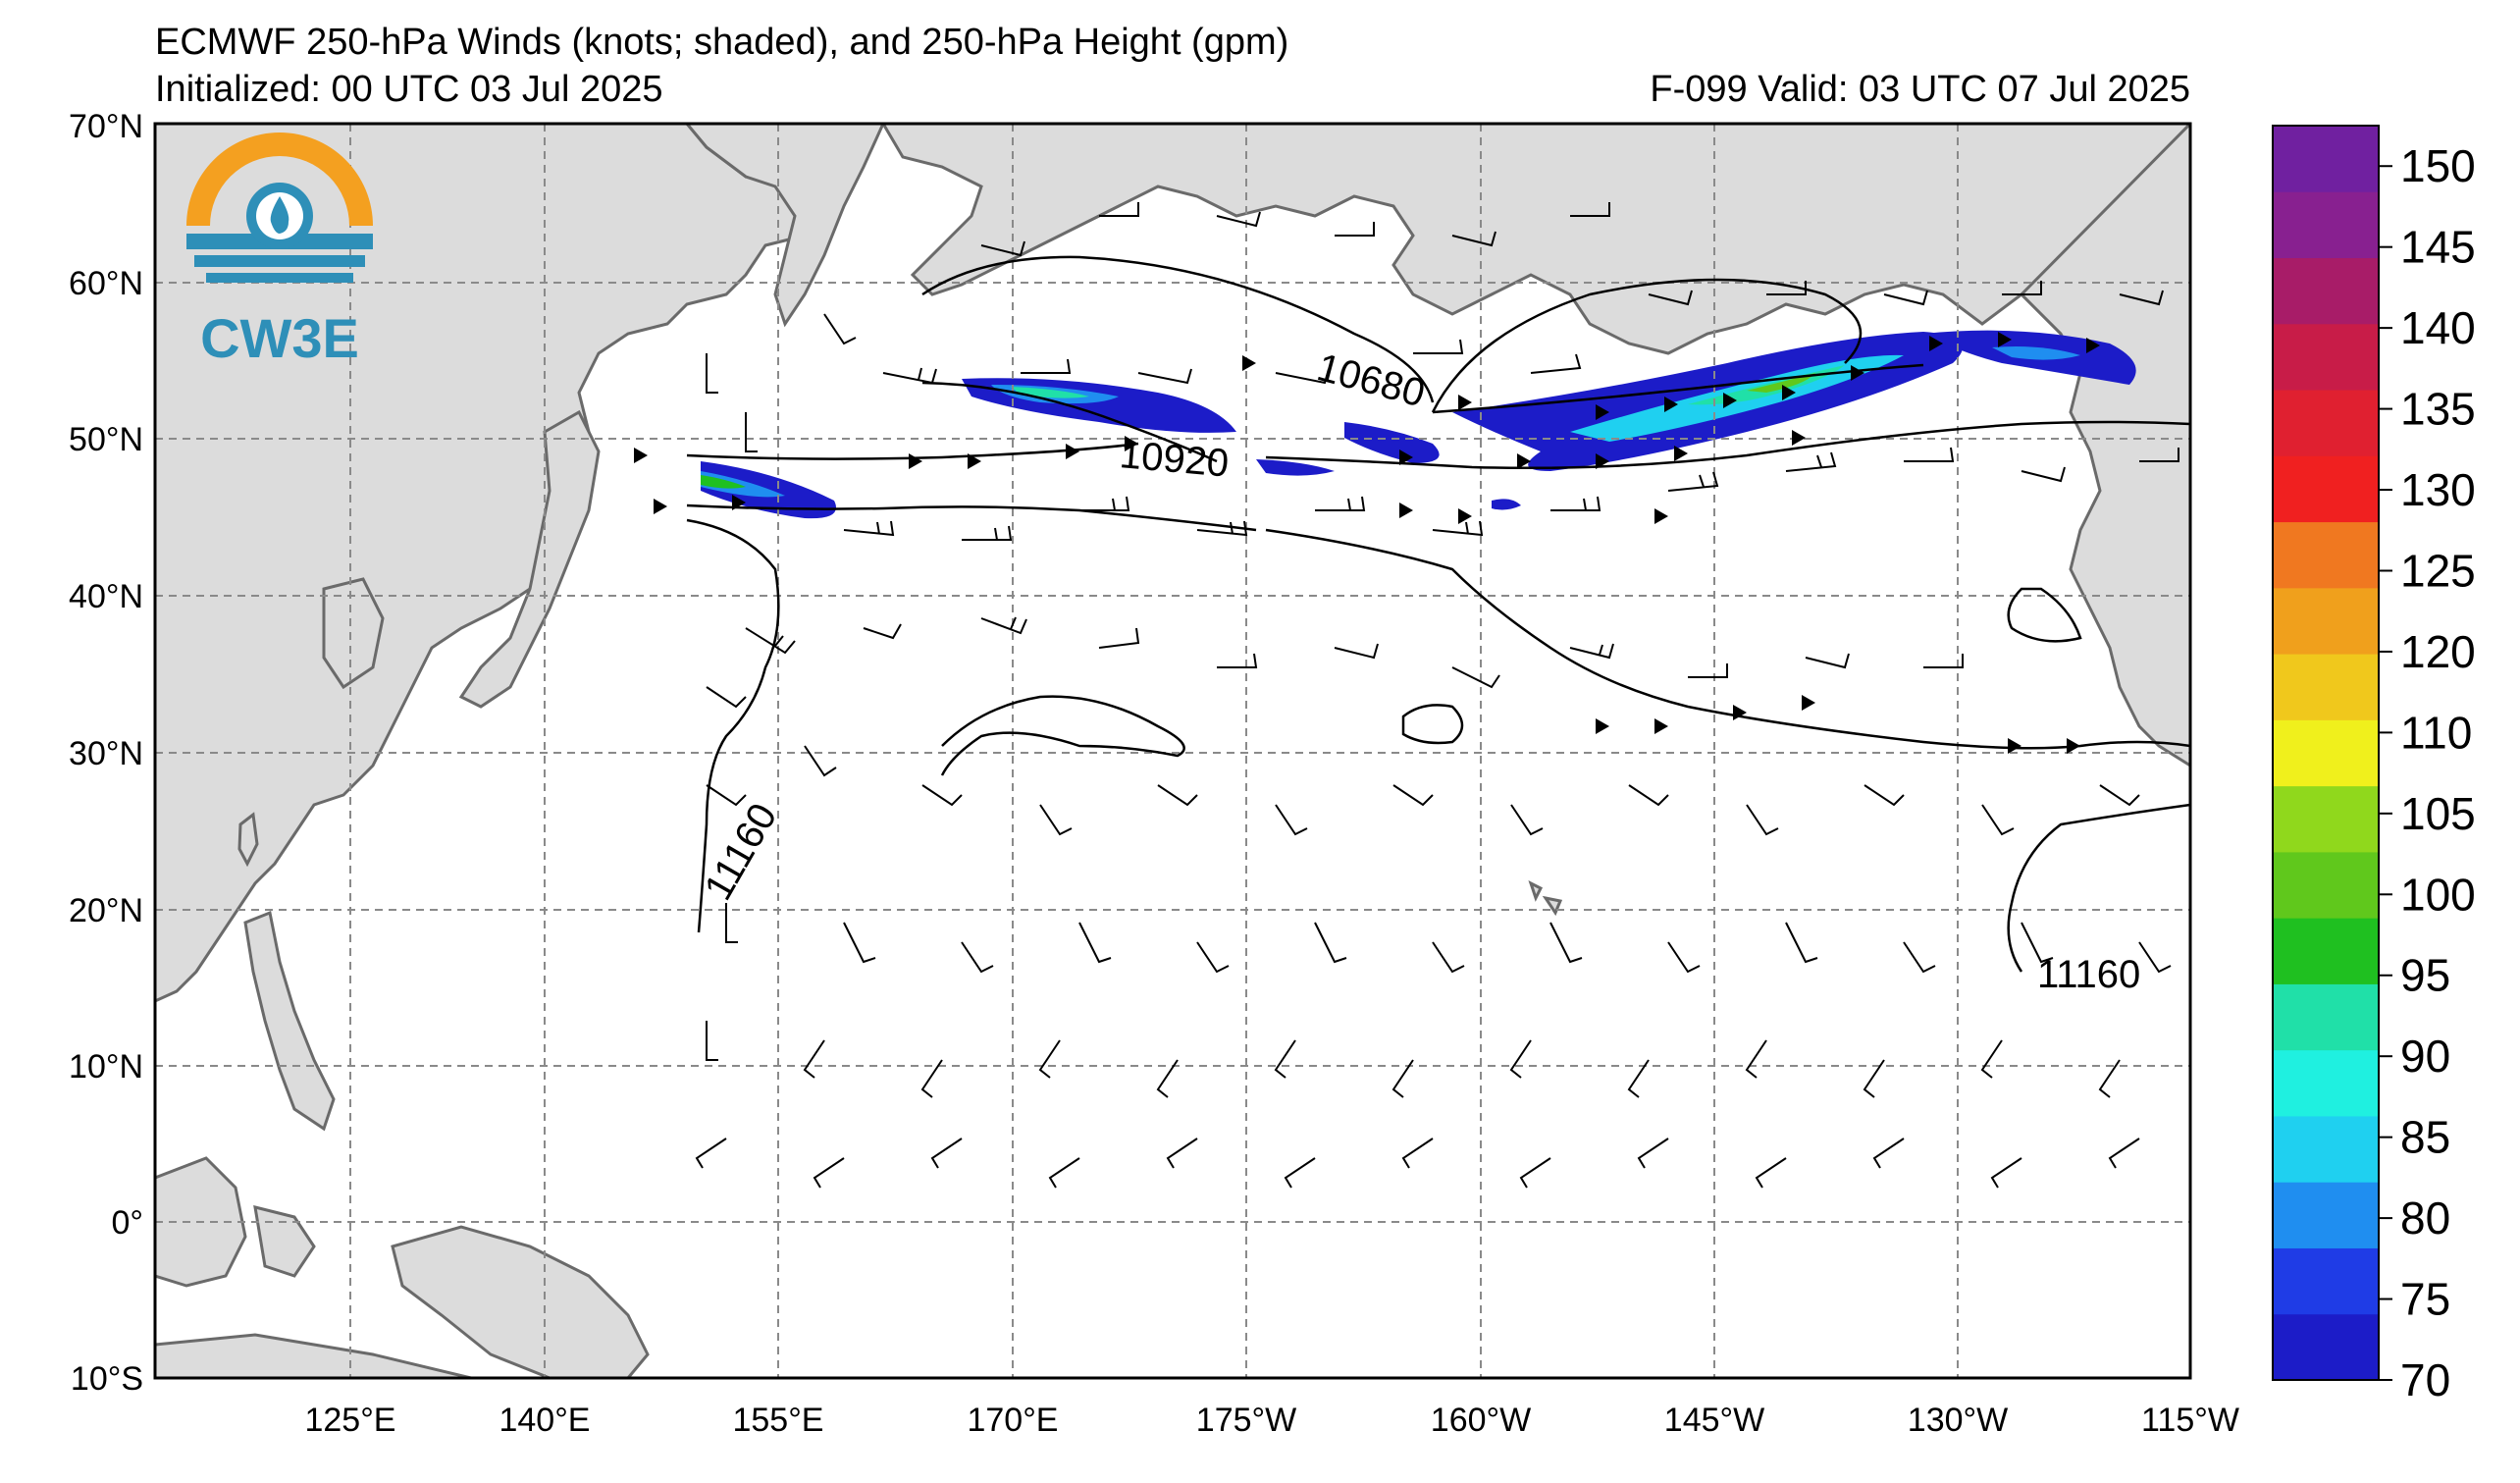 The height and width of the screenshot is (1483, 2520). Describe the element at coordinates (777, 1420) in the screenshot. I see `lon-label: 155°E` at that location.